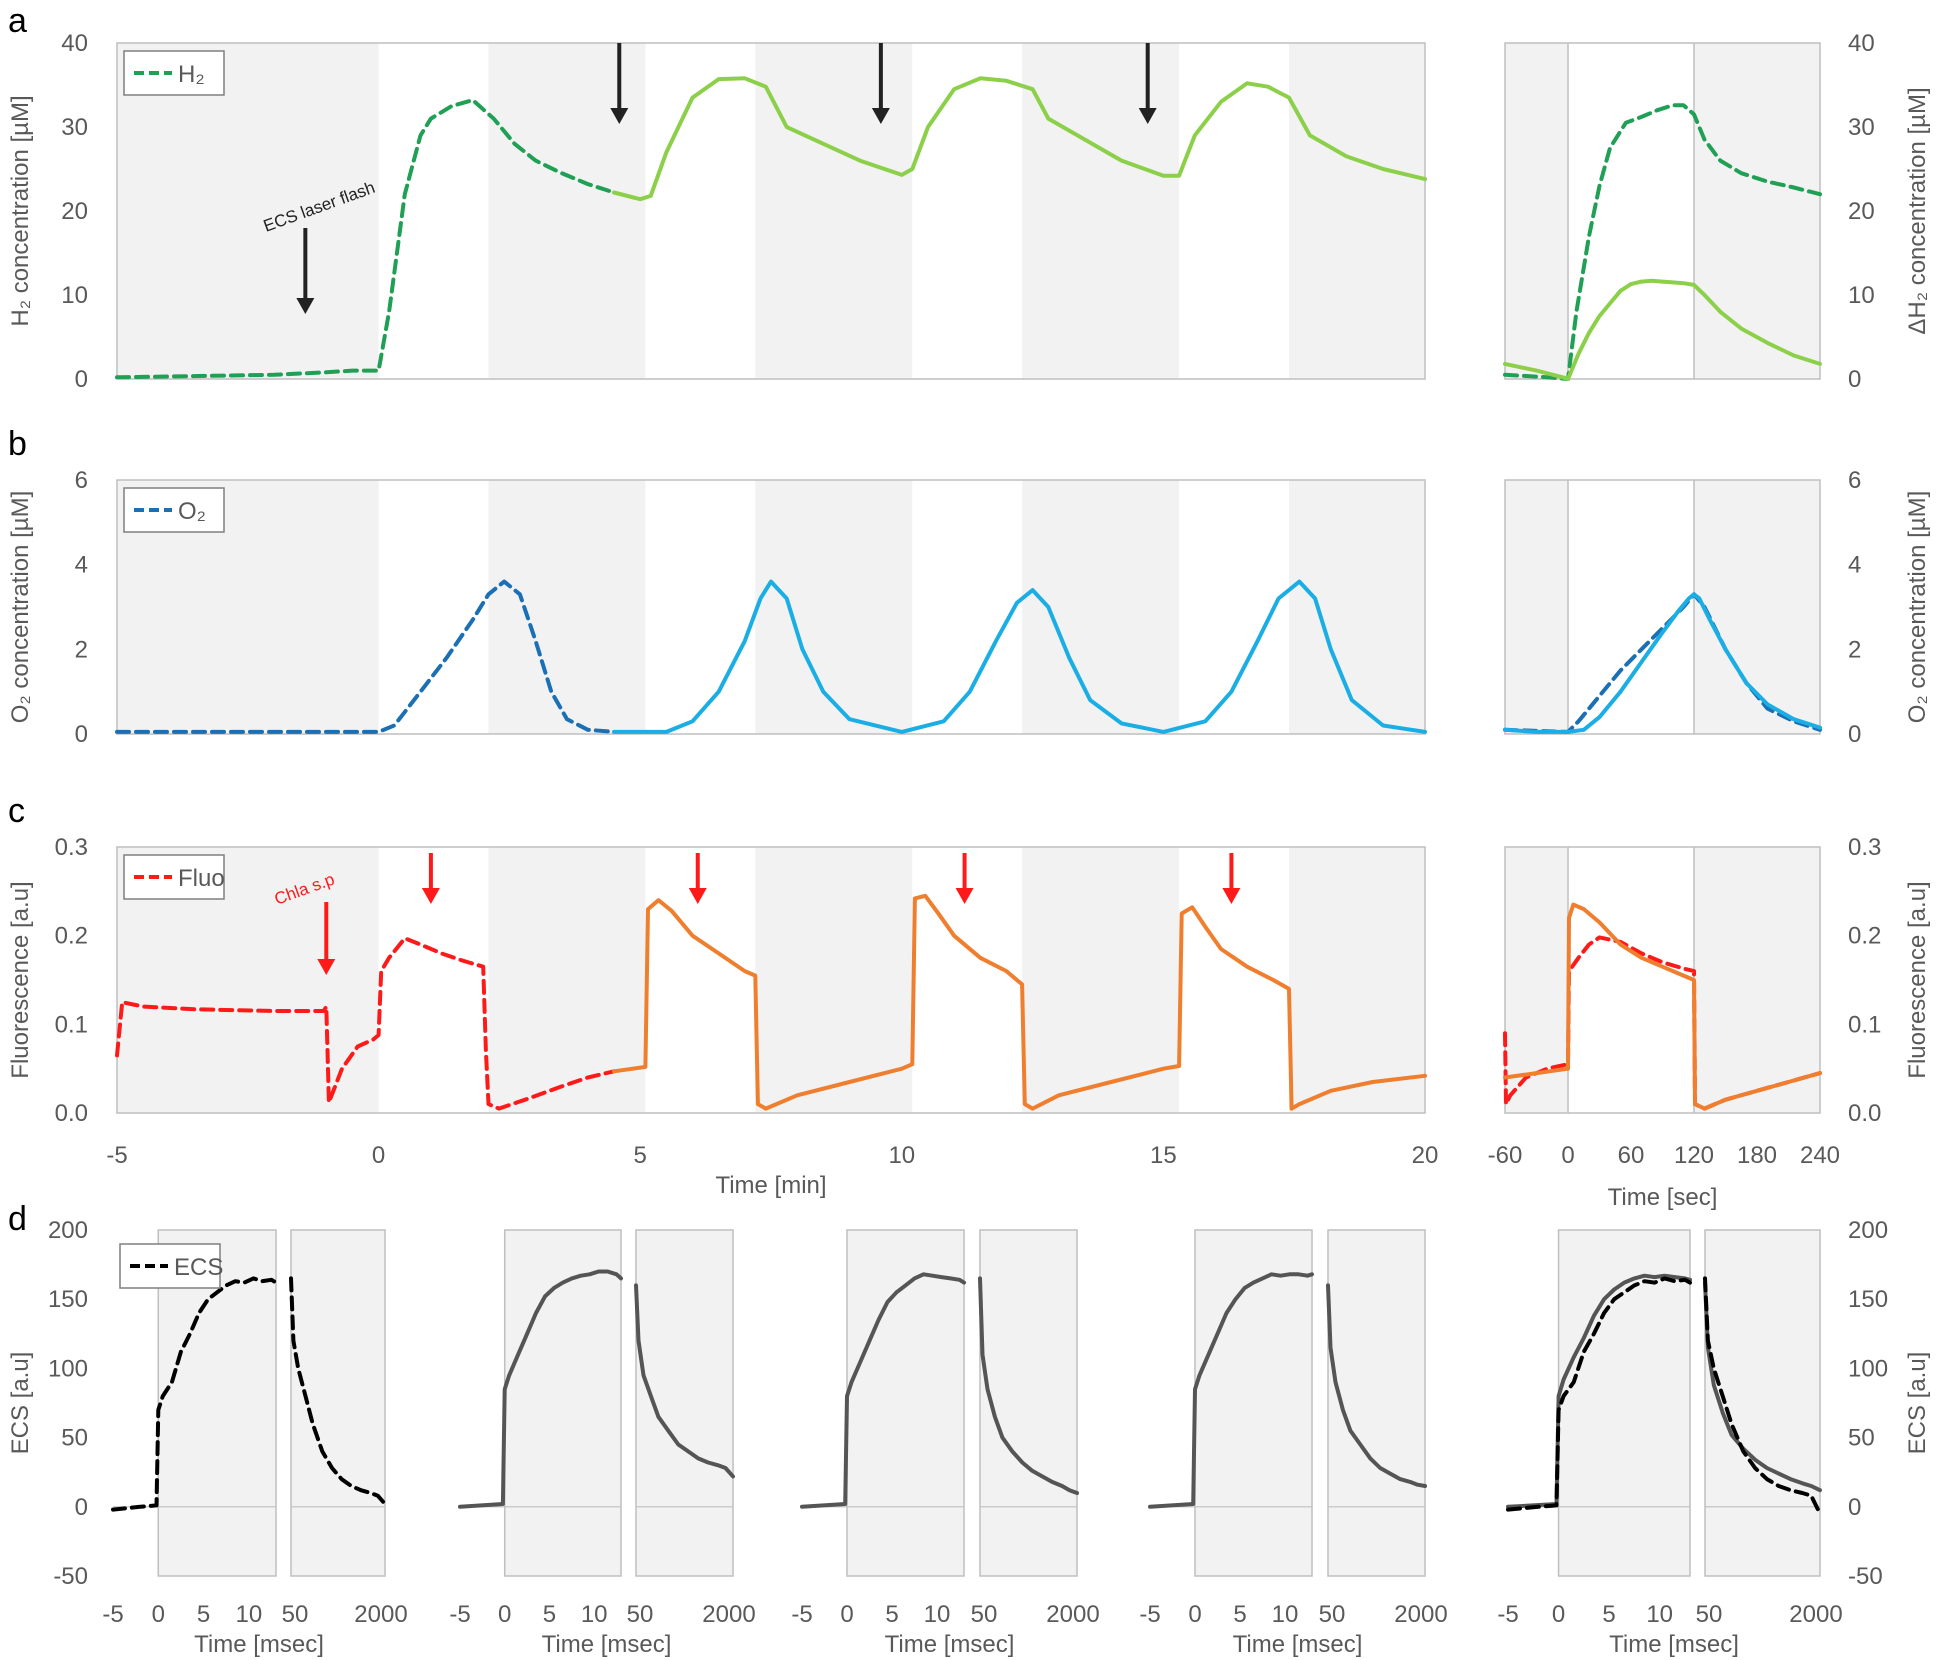 The height and width of the screenshot is (1660, 1938). Describe the element at coordinates (770, 1185) in the screenshot. I see `time-axis-label: Time [min]` at that location.